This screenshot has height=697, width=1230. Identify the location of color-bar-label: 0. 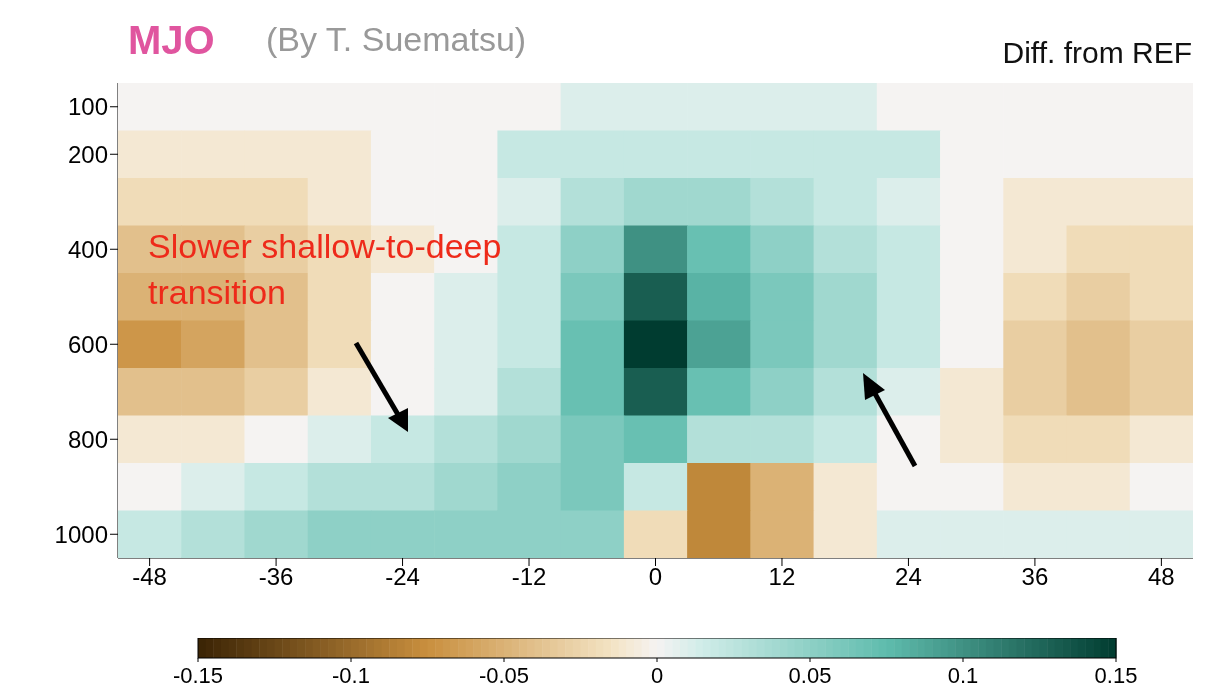
(657, 675).